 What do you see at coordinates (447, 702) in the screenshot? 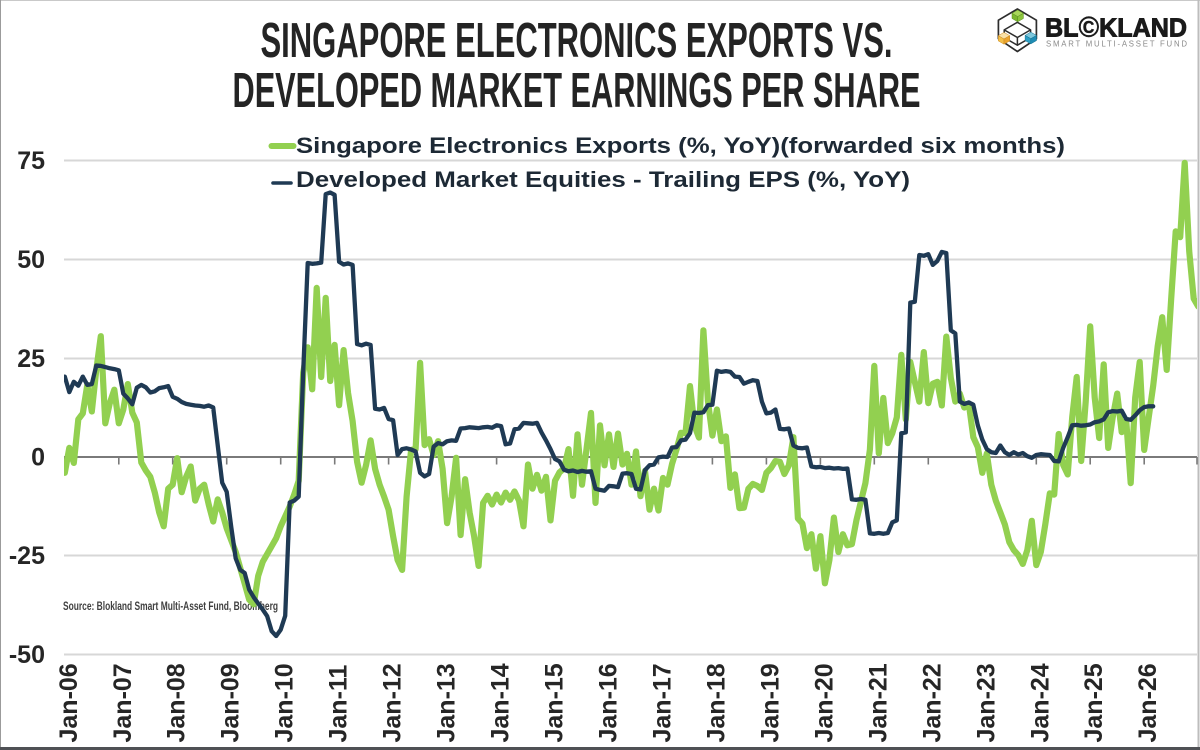
I see `svg-text: Jan-13` at bounding box center [447, 702].